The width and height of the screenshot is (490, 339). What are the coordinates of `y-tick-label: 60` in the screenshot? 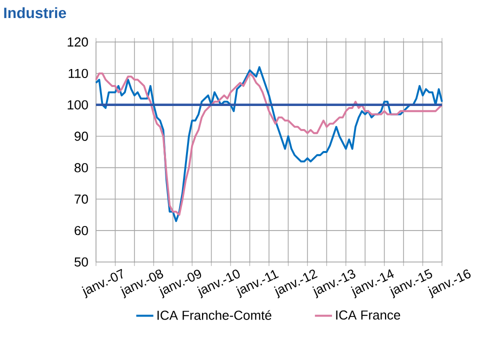 It's located at (81, 231).